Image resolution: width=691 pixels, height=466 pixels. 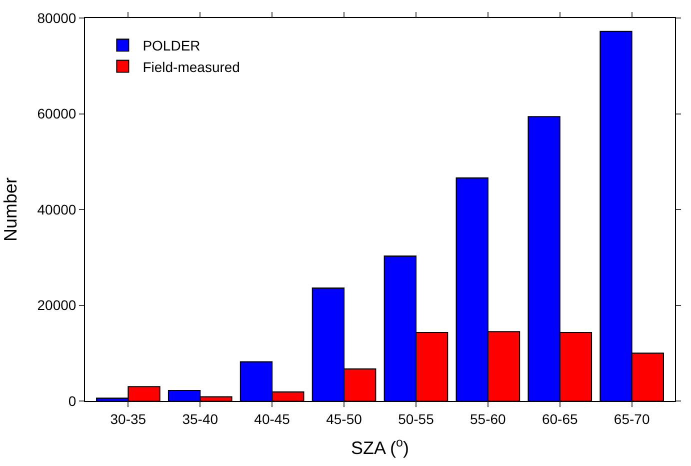 I want to click on x-tick-label: 55-60, so click(x=488, y=418).